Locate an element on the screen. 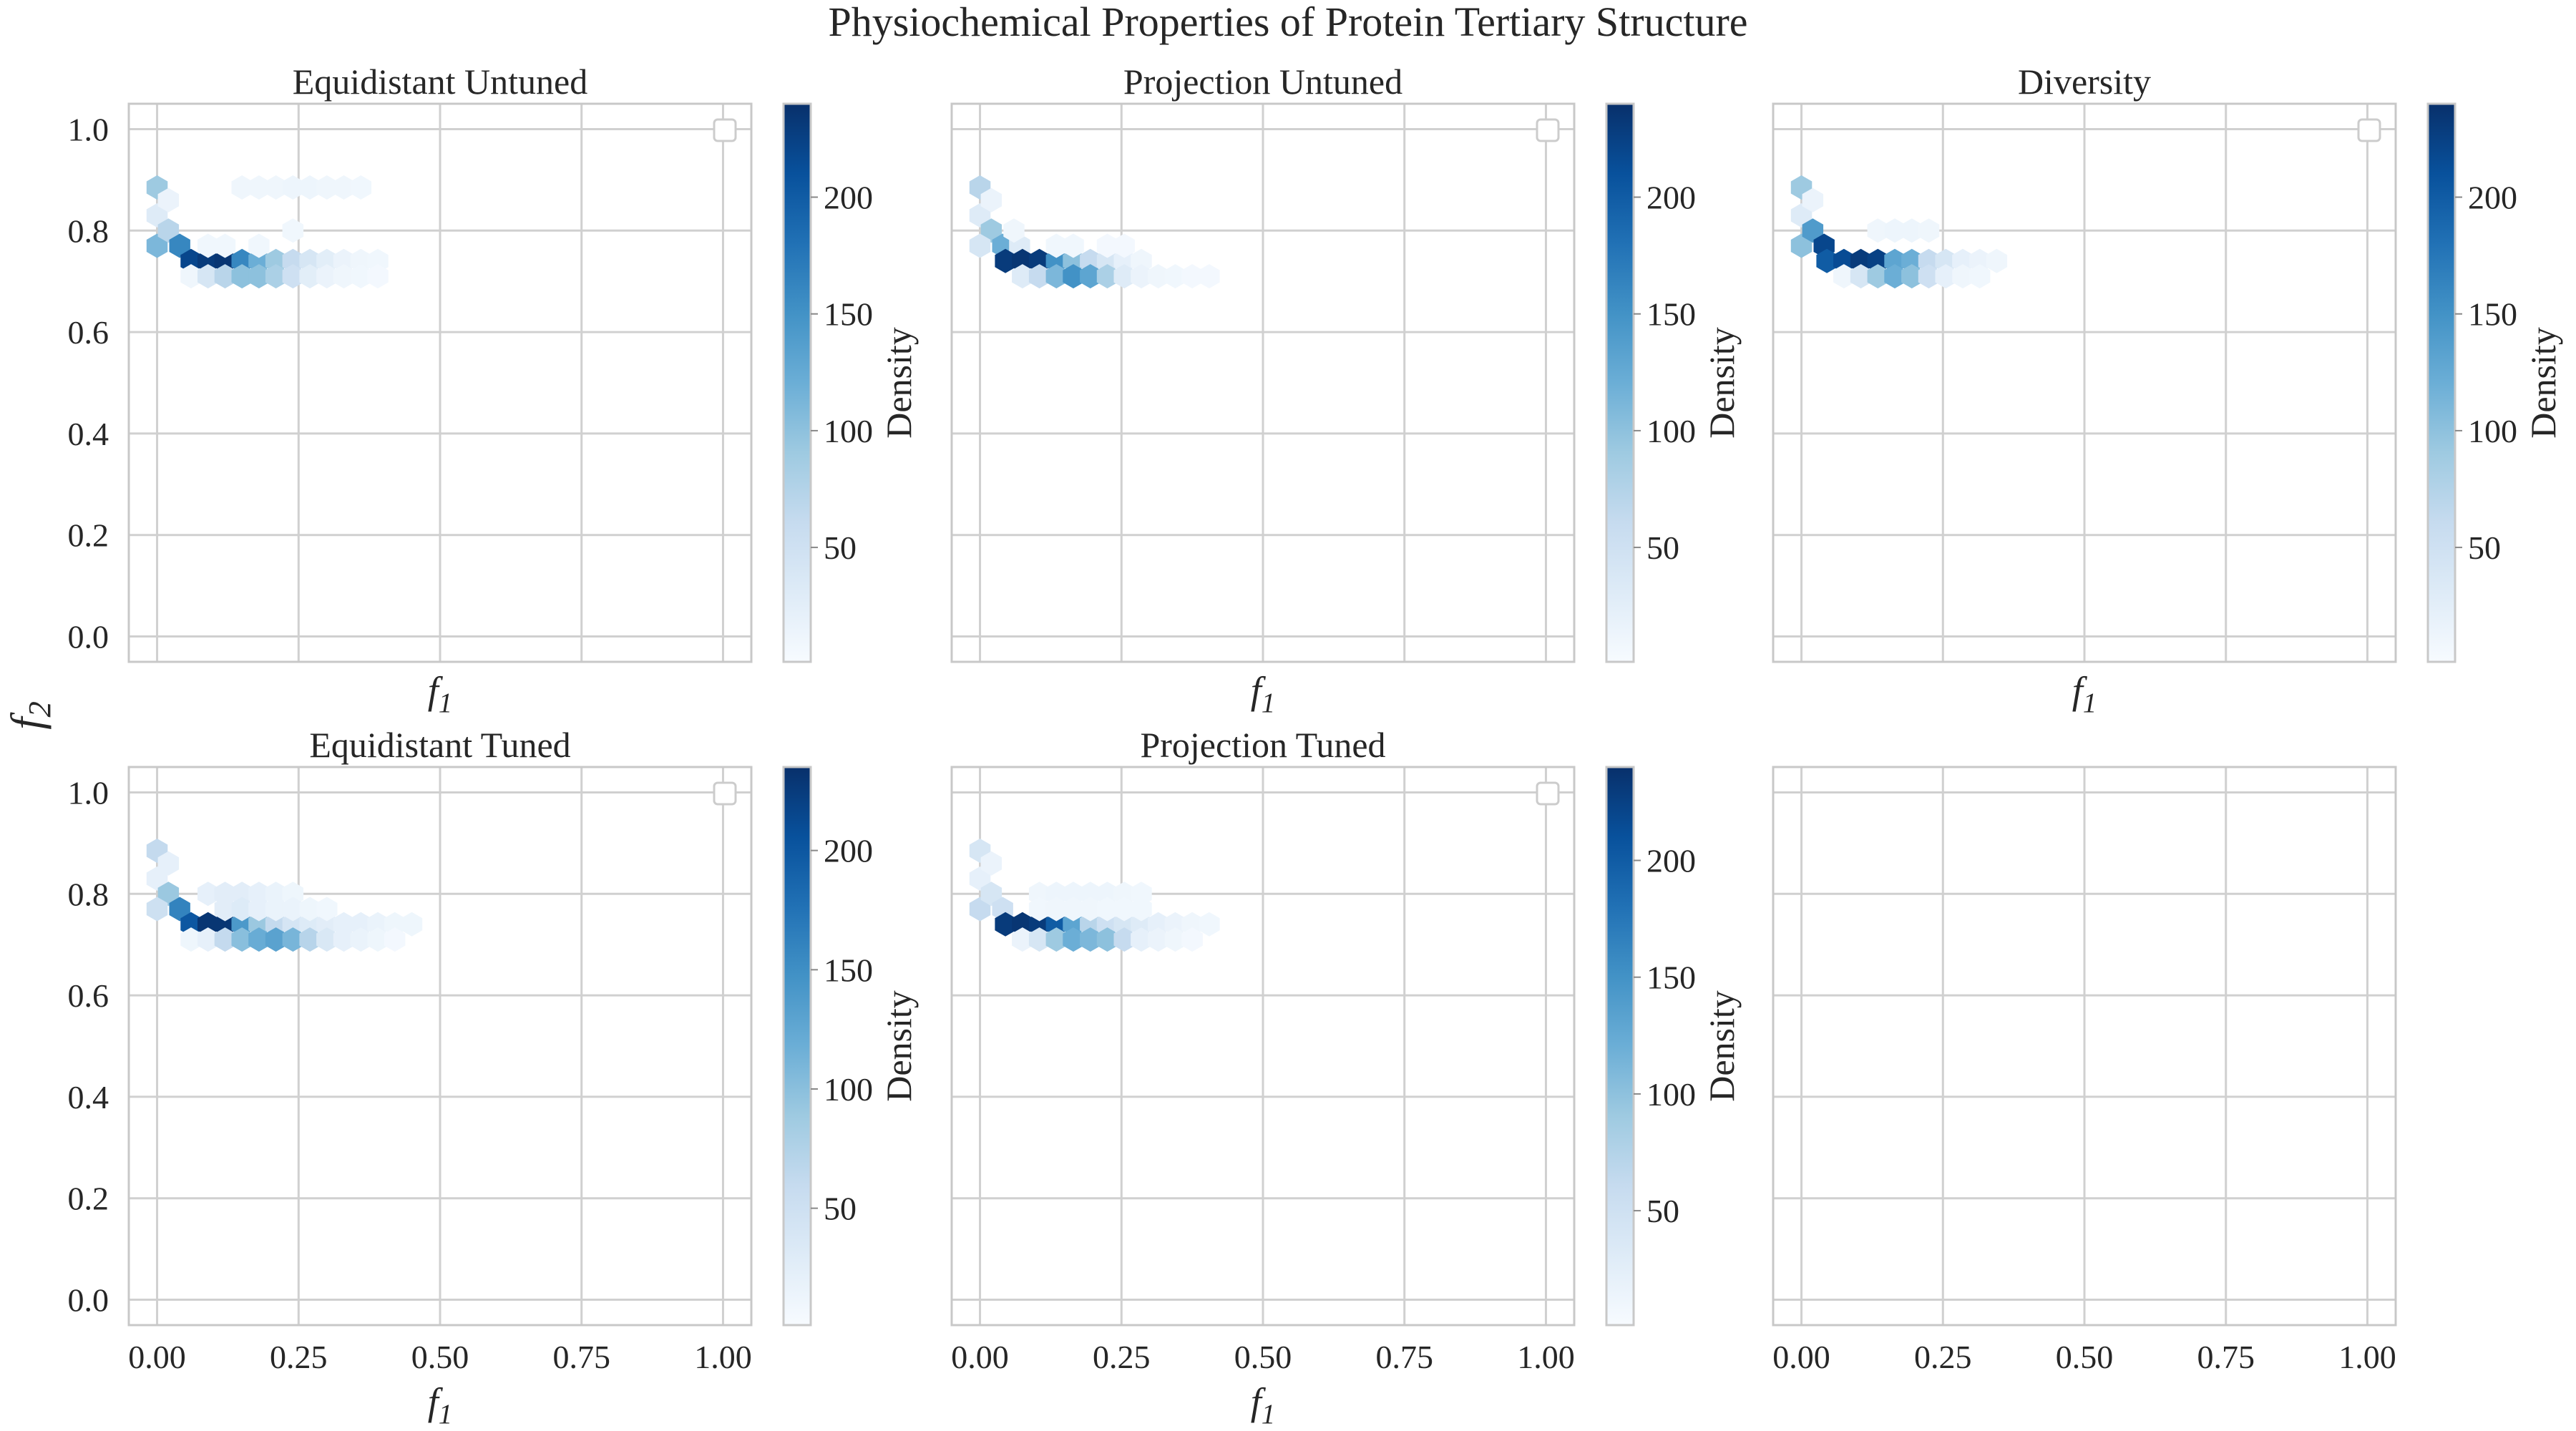 Image resolution: width=2576 pixels, height=1431 pixels. panel-6: 0.00 0.25 0.50 0.75 1.00 is located at coordinates (2084, 1070).